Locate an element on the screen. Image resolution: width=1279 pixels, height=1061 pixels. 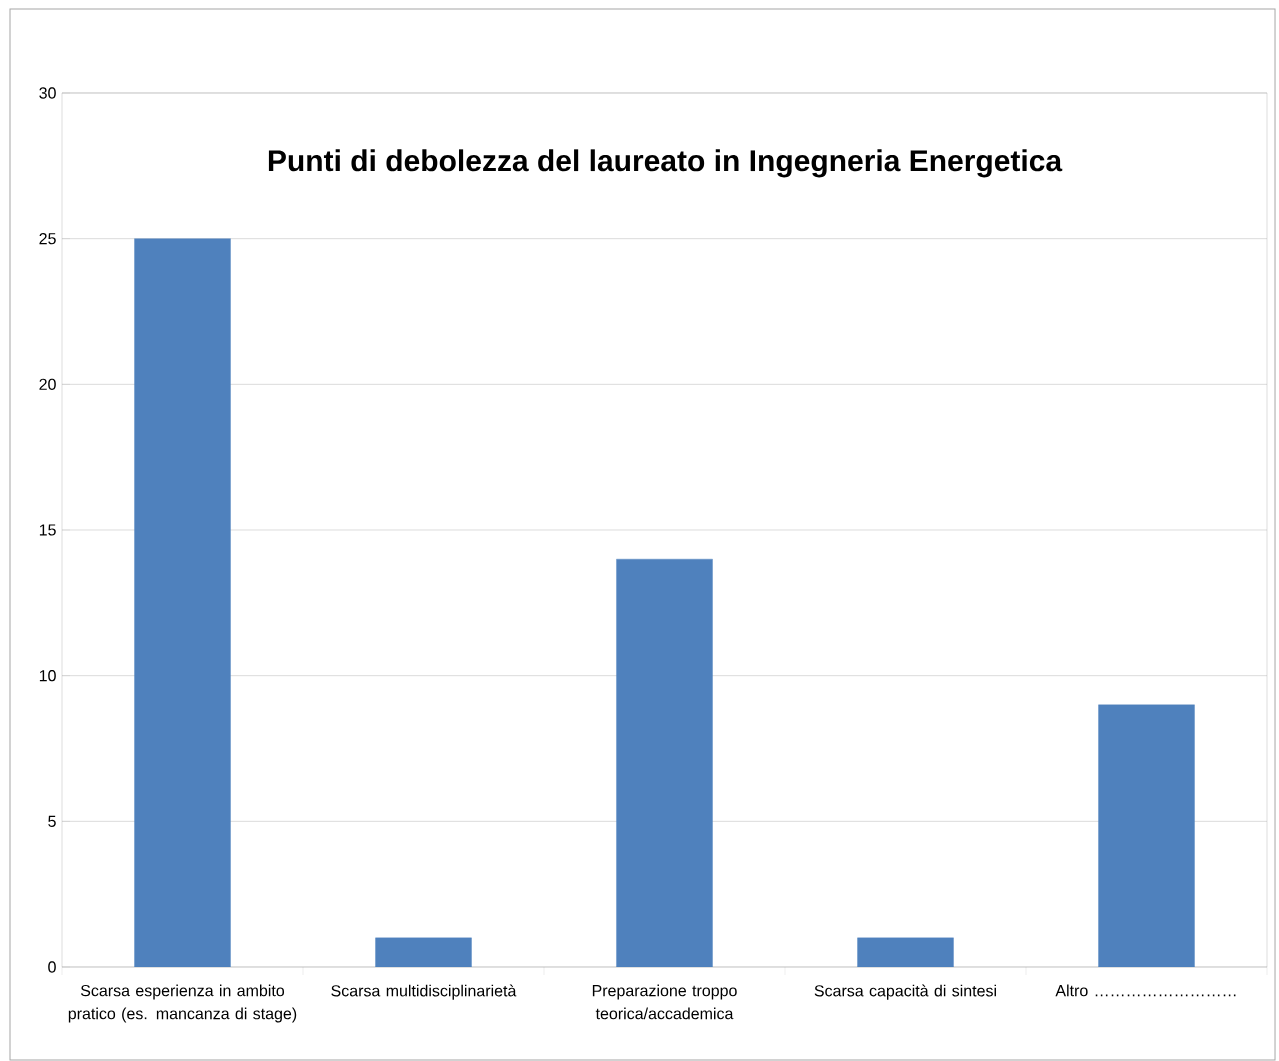
y-tick-label: 15 is located at coordinates (47, 530).